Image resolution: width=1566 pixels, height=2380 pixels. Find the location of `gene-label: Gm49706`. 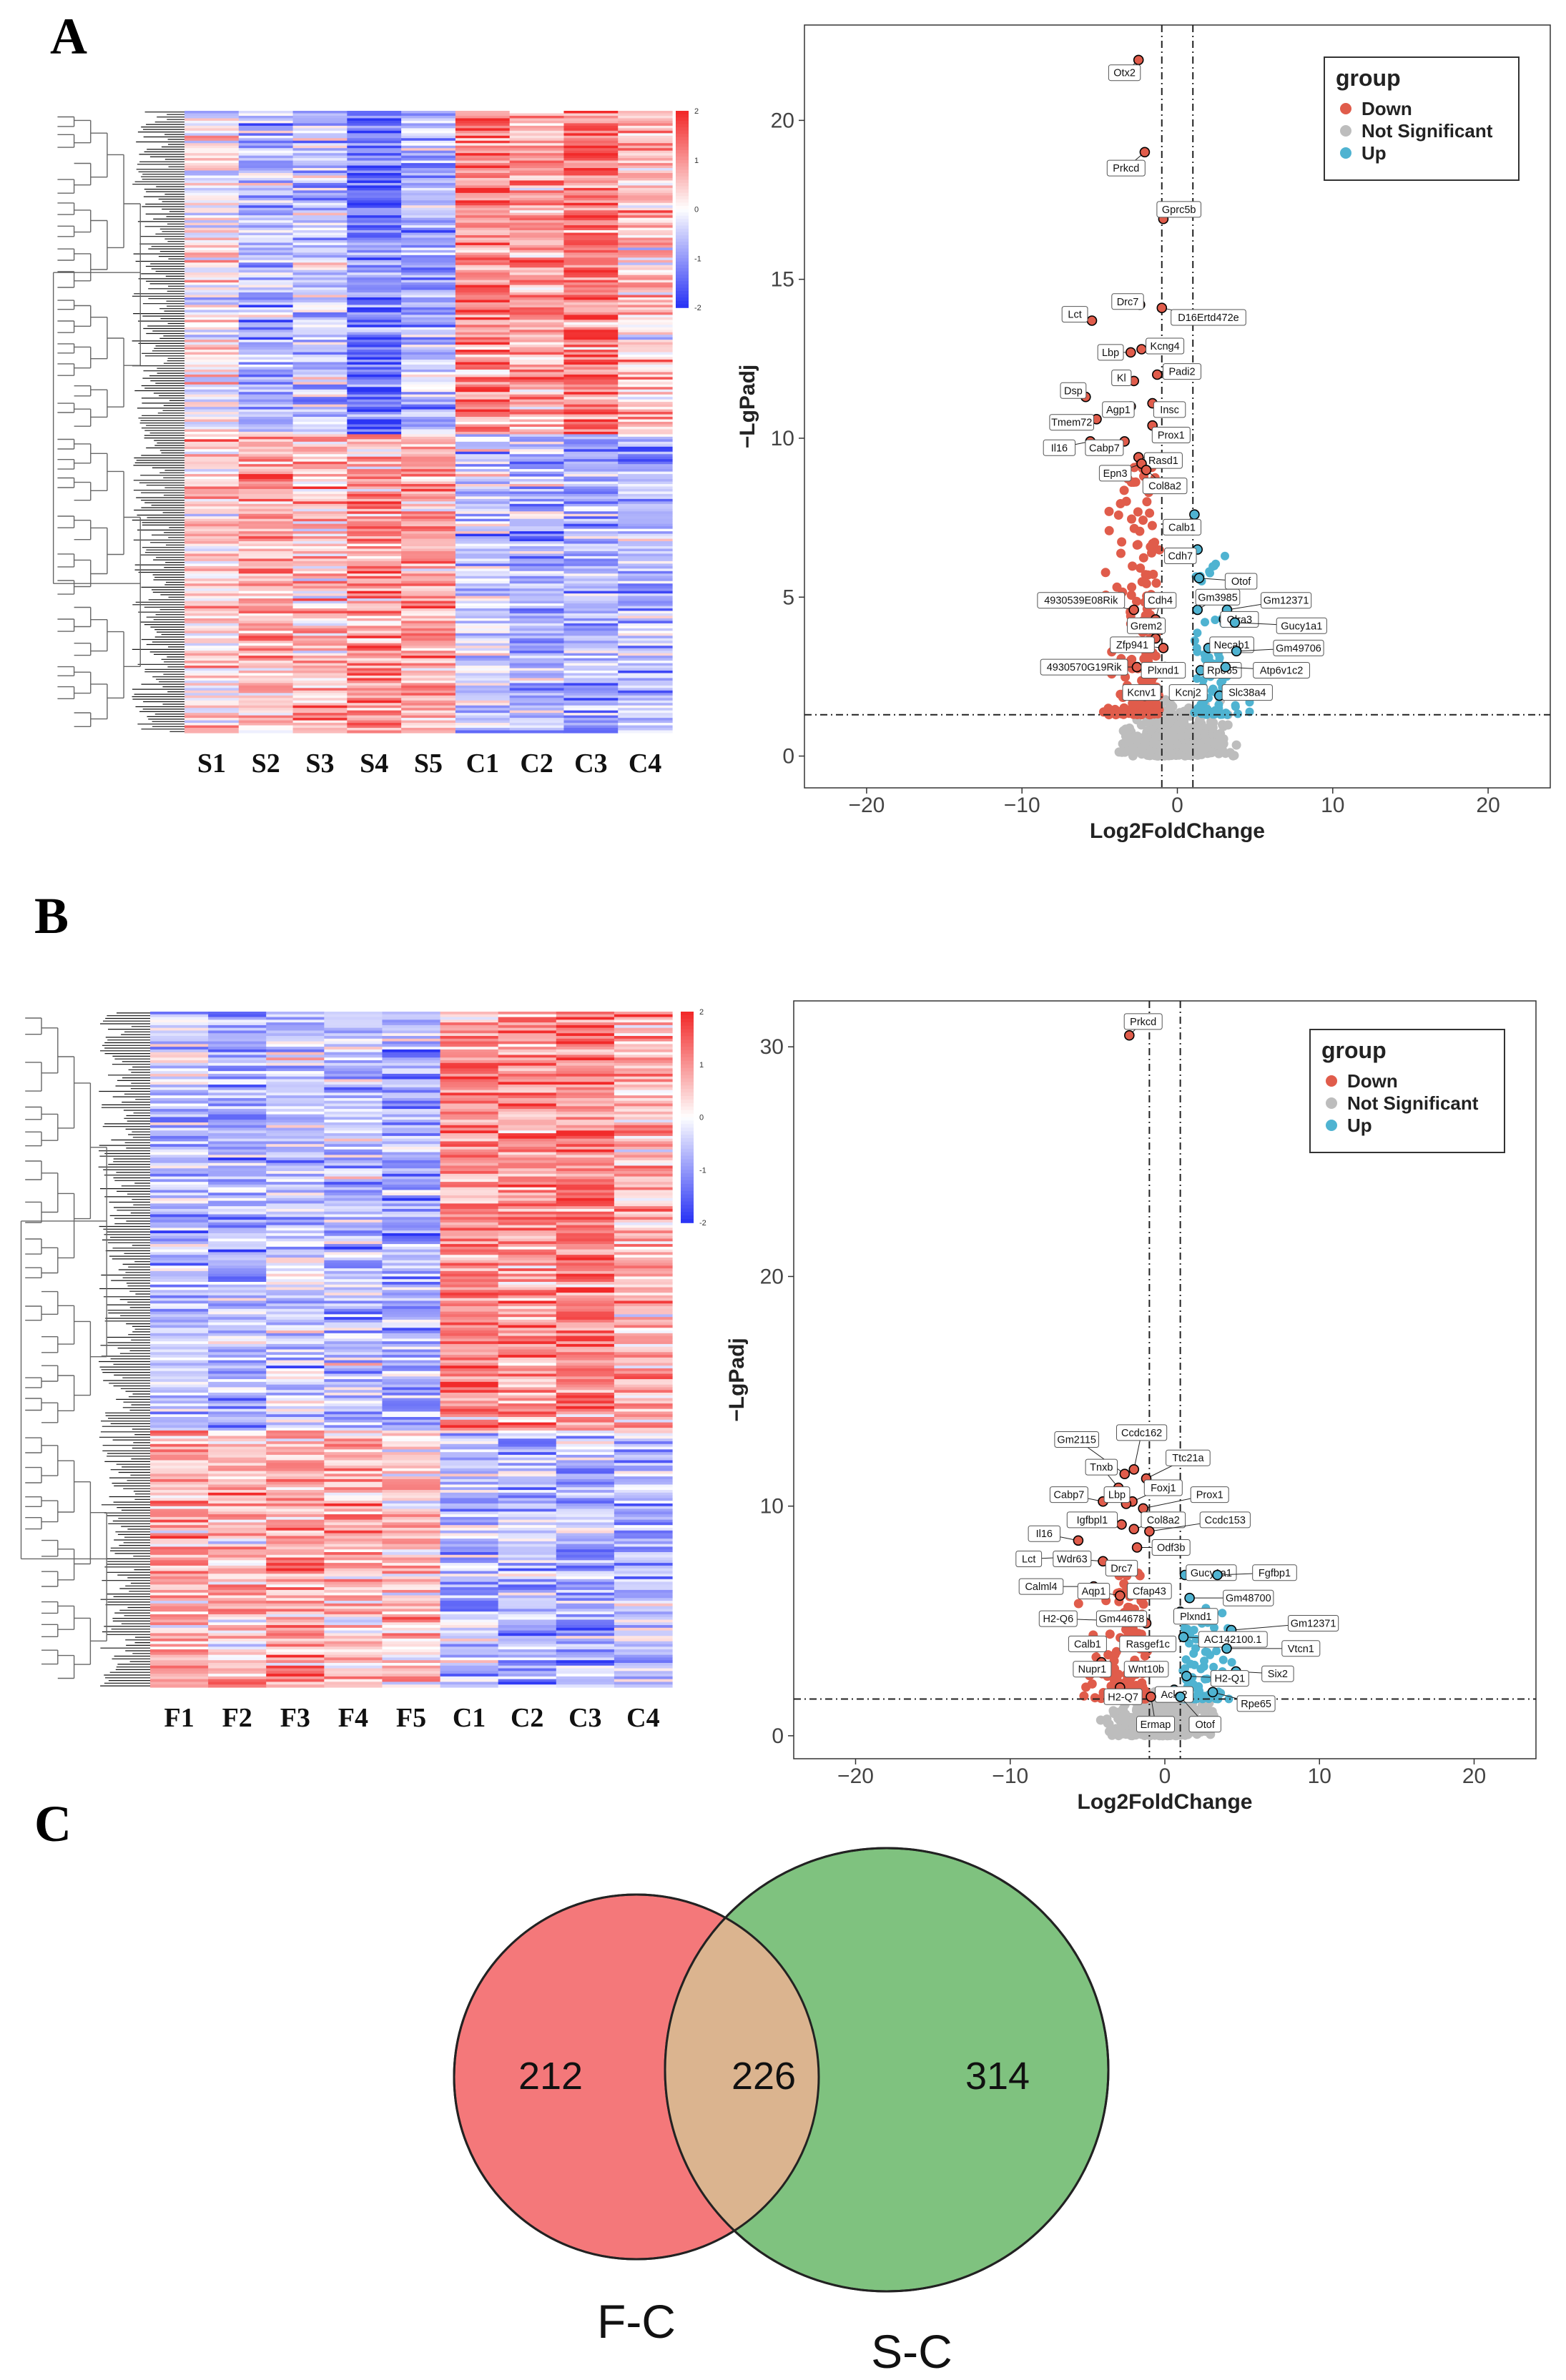

gene-label: Gm49706 is located at coordinates (1298, 648).